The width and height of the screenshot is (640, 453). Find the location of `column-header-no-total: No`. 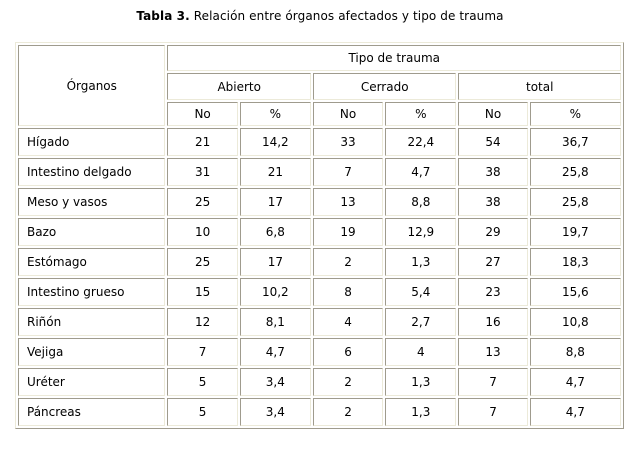

column-header-no-total: No is located at coordinates (493, 114).